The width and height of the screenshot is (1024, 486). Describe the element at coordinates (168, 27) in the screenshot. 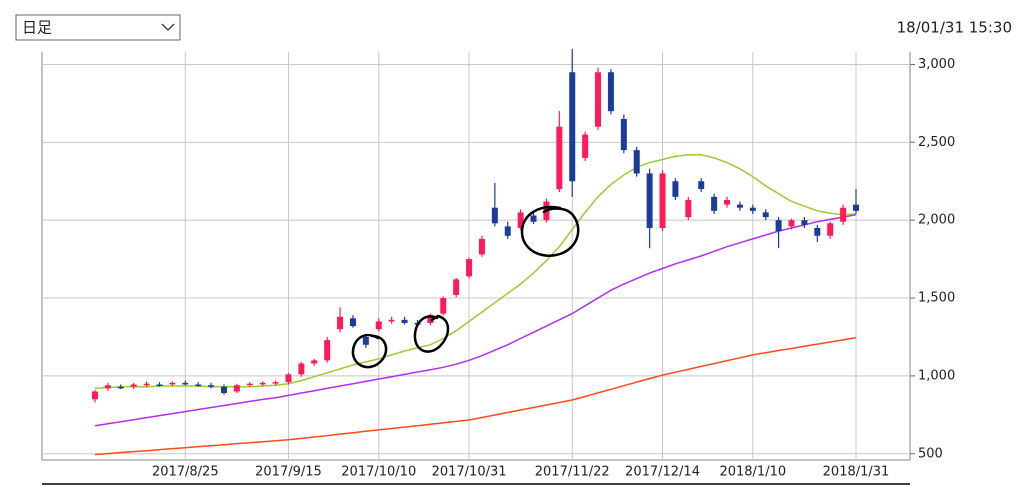

I see `dropdown-chevron` at that location.